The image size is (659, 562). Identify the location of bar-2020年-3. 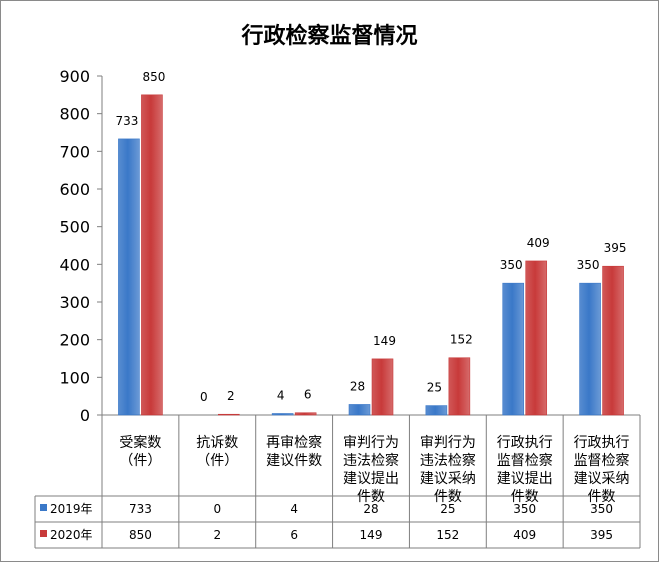
(382, 387).